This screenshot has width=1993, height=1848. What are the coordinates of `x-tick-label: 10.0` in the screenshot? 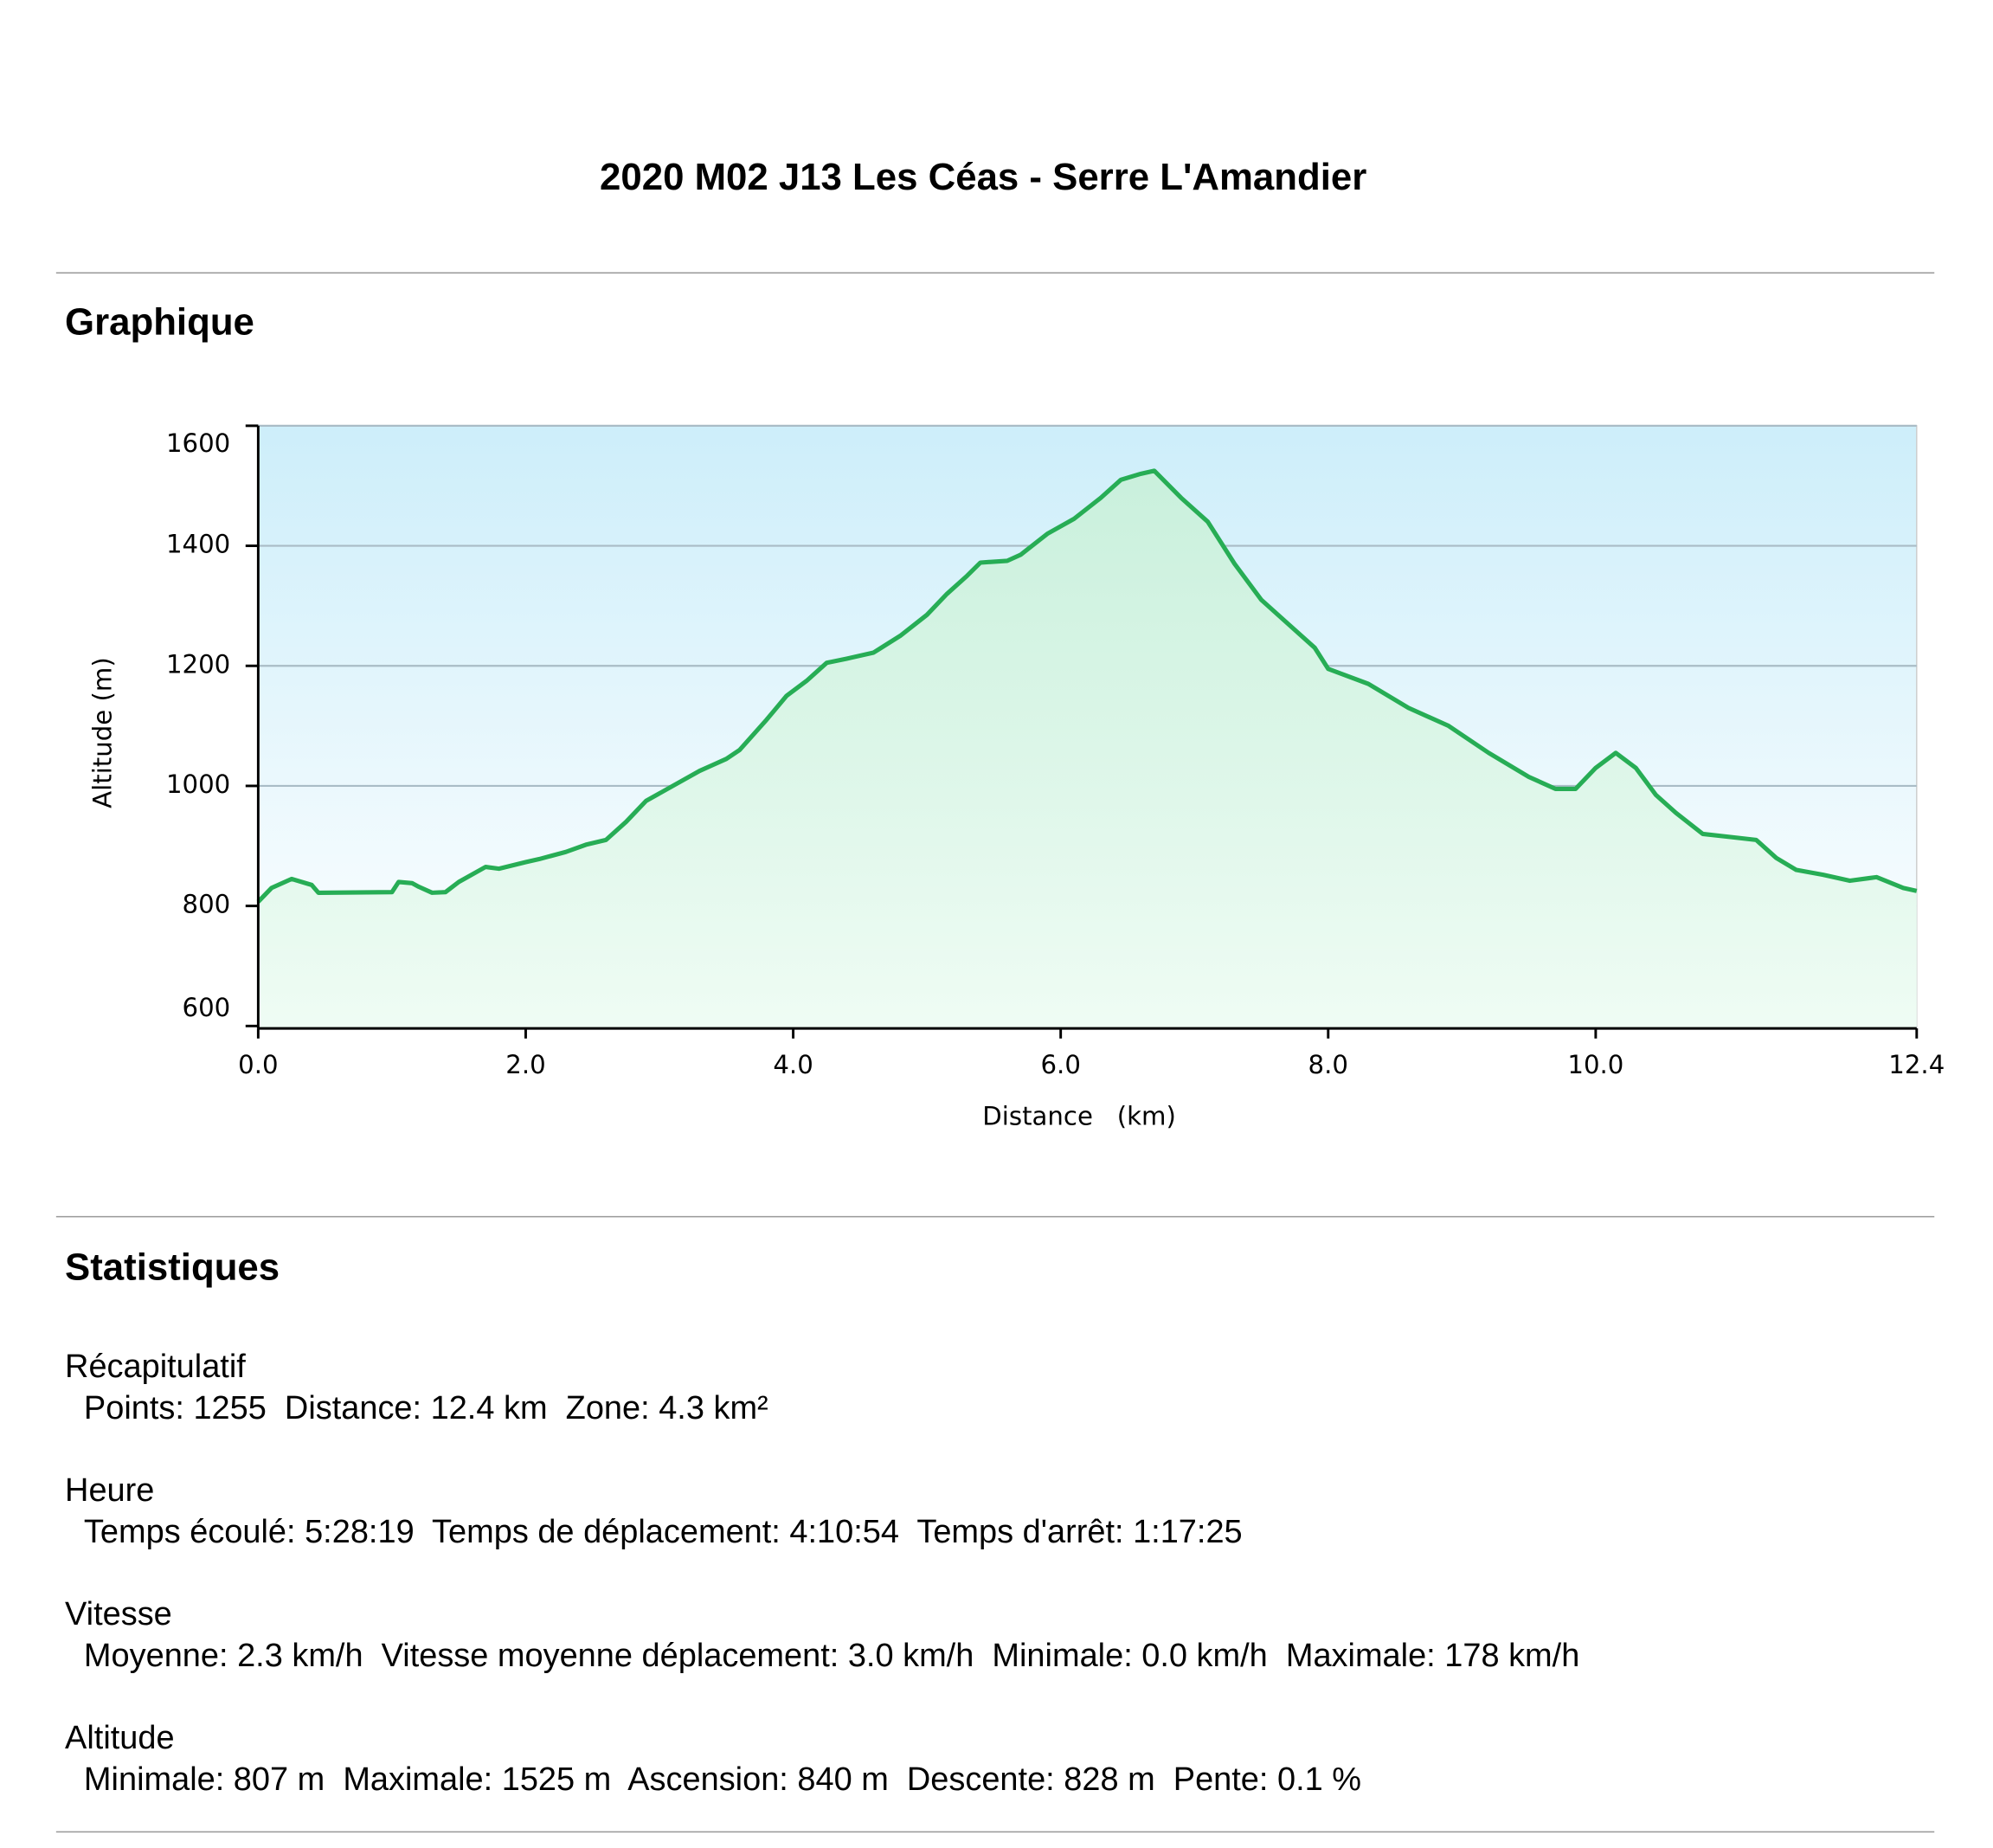 It's located at (1595, 1064).